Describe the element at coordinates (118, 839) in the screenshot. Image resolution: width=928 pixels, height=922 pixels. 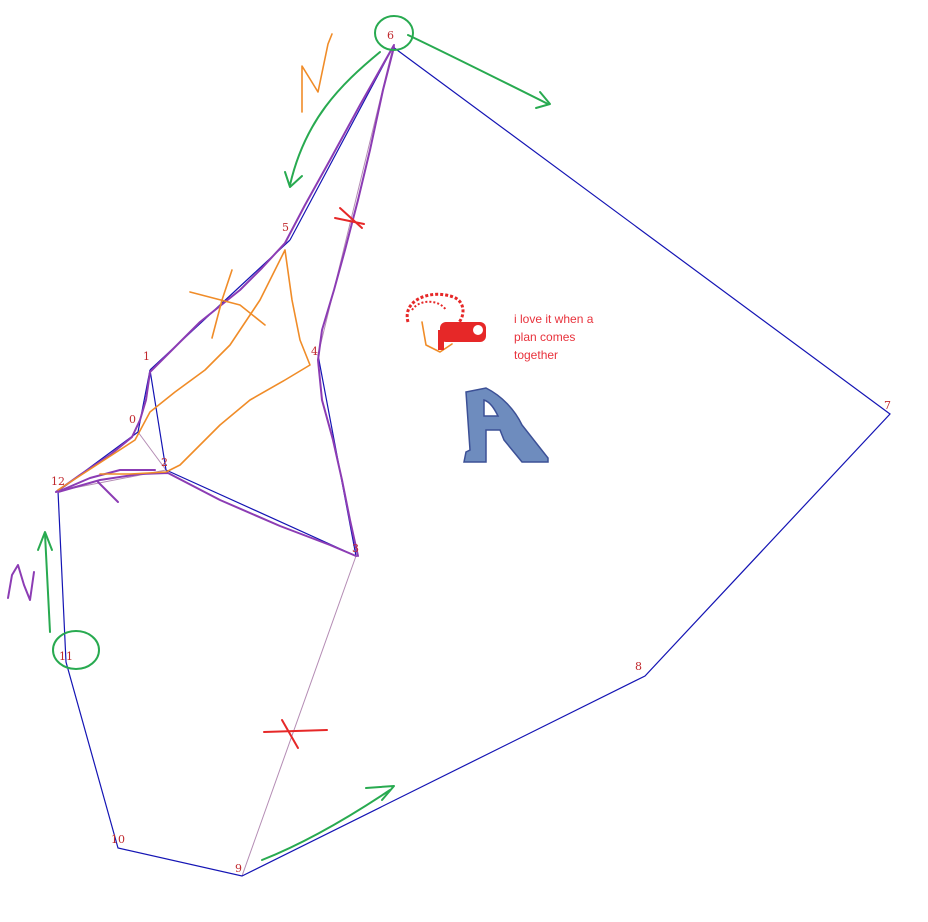
I see `vertex-label-10: 10` at that location.